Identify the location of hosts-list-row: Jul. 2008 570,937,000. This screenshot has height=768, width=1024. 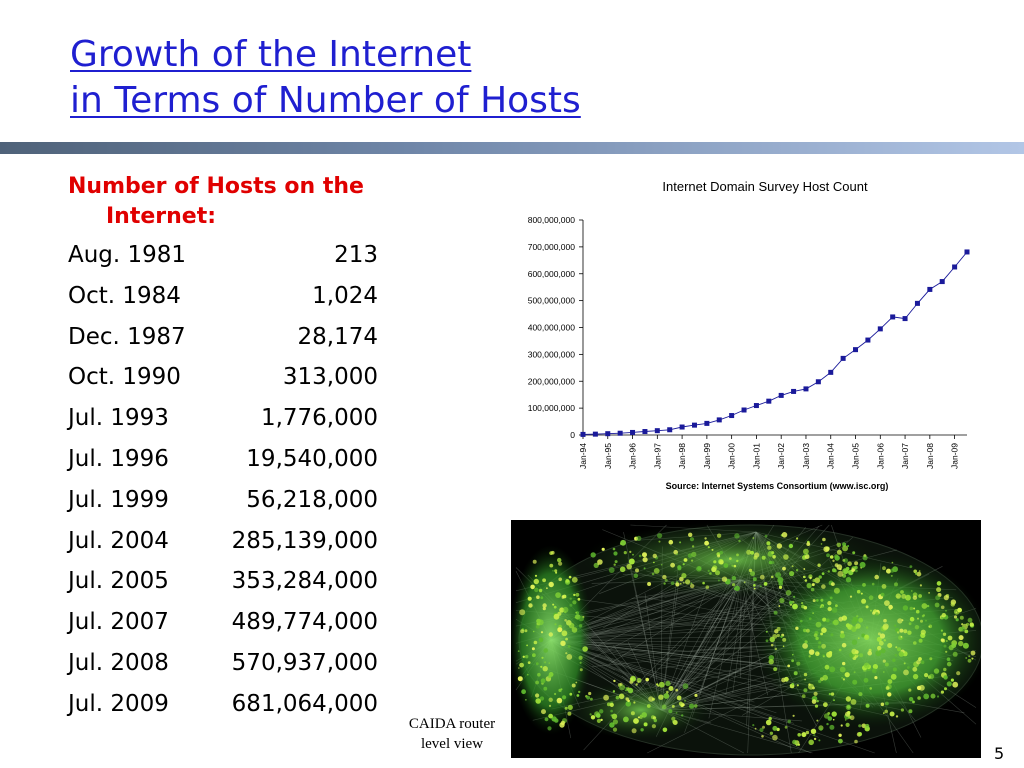
(238, 670).